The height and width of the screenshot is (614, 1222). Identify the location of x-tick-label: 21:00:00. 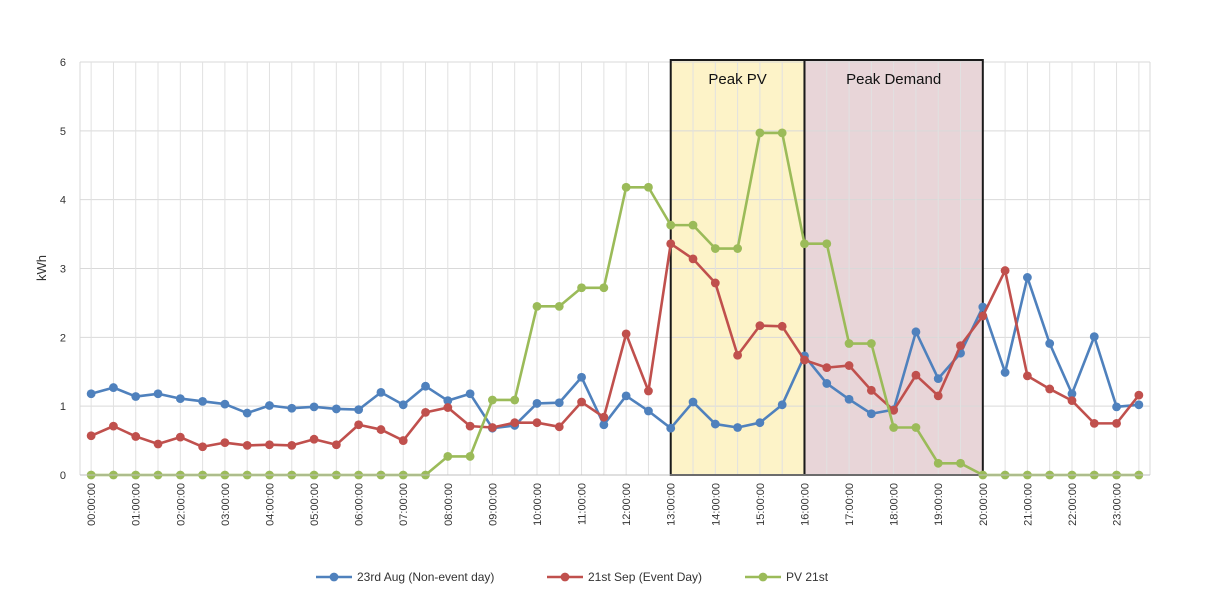
(1028, 504).